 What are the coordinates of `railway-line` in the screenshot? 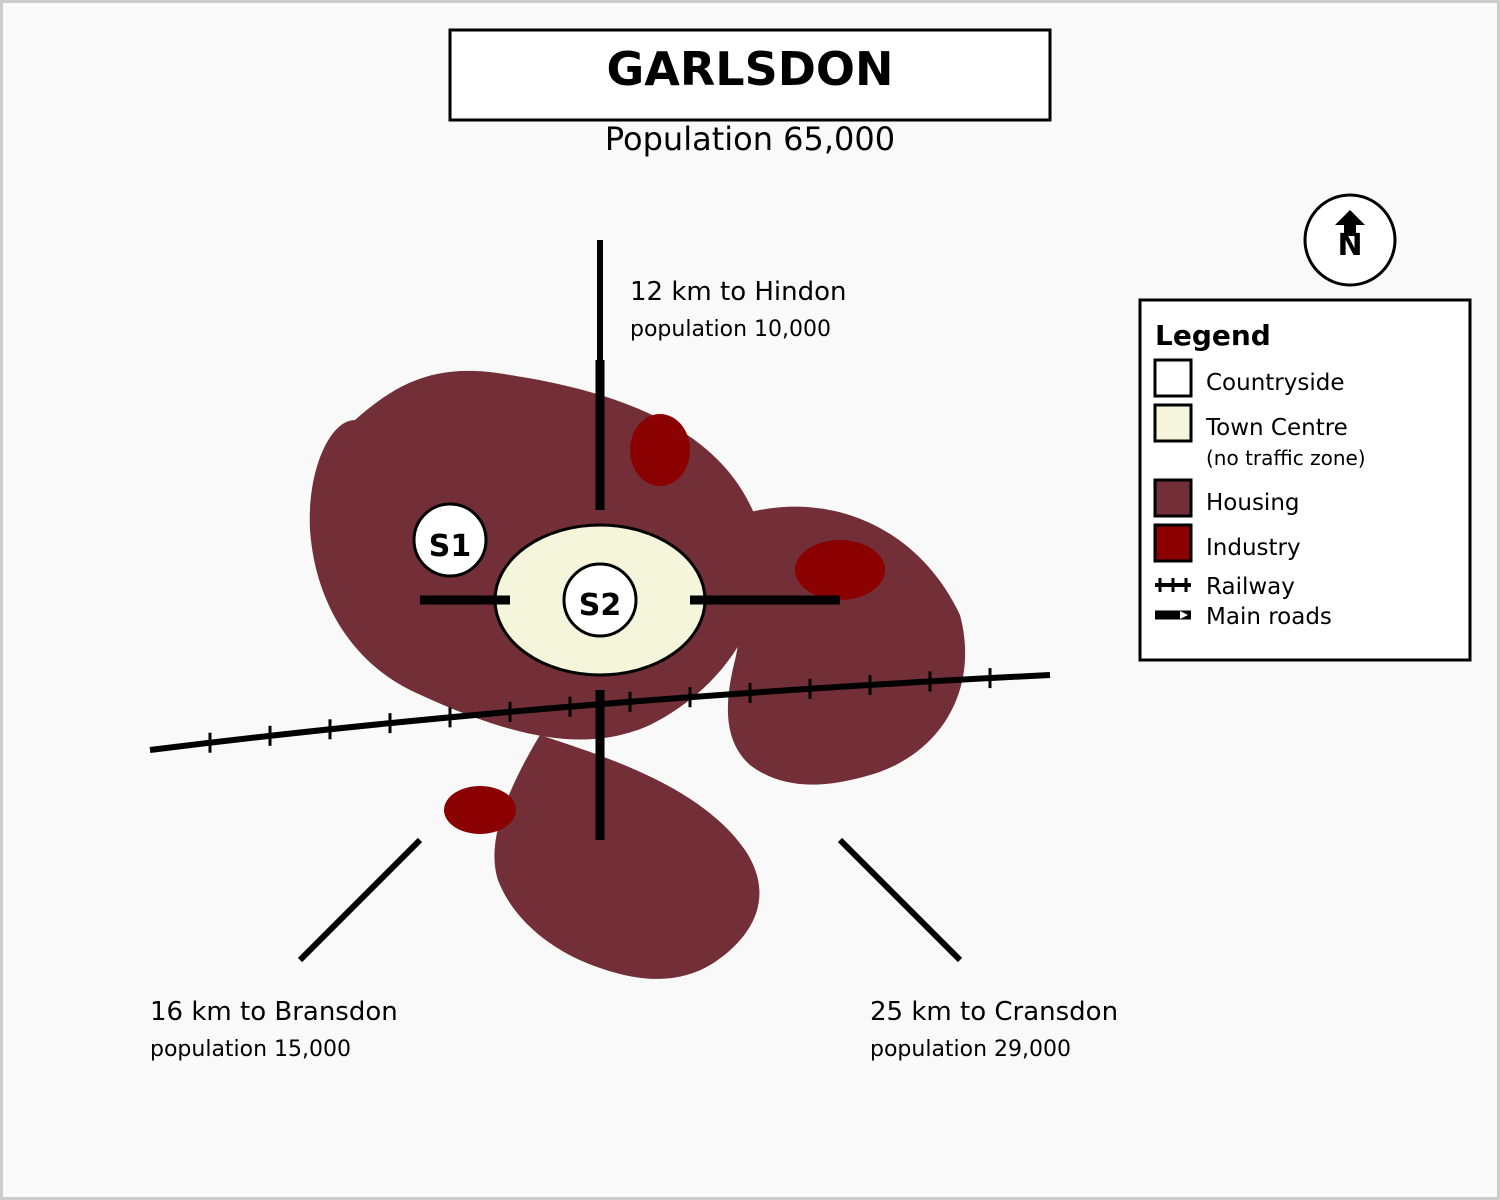 It's located at (600, 712).